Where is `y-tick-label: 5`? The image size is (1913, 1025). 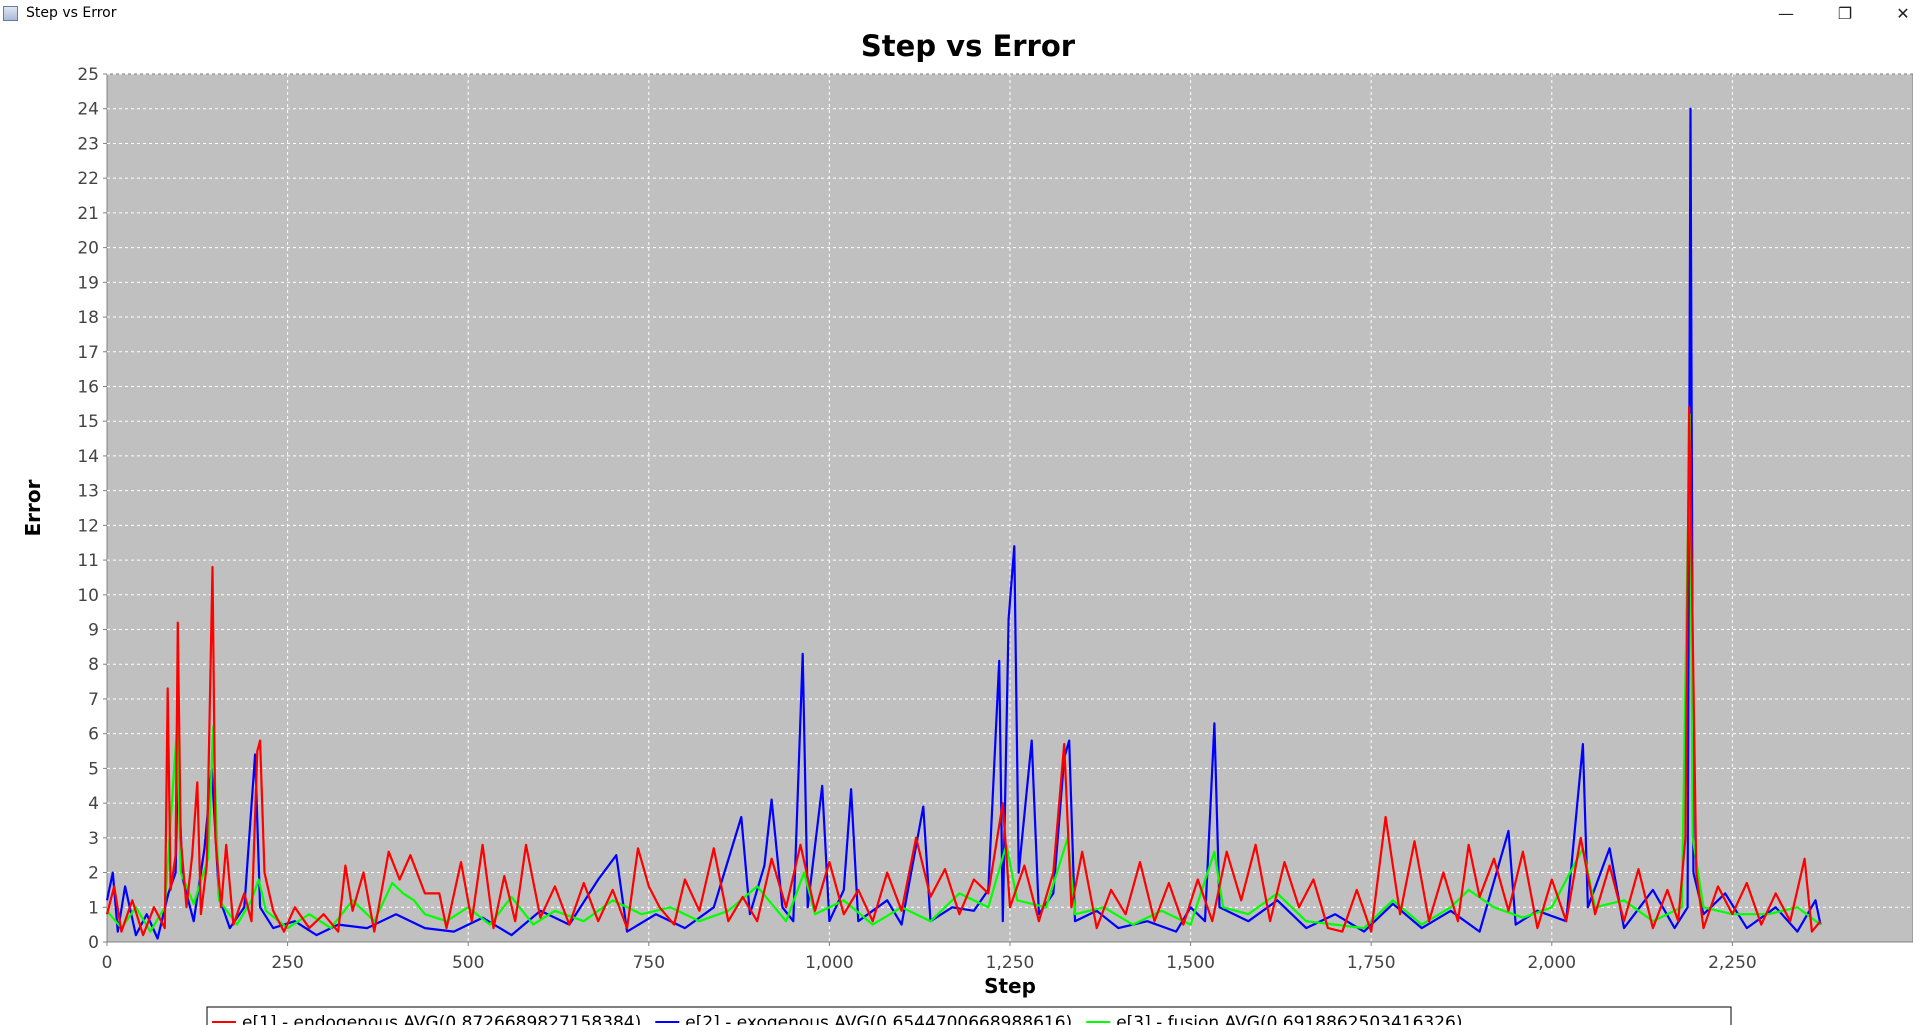
y-tick-label: 5 is located at coordinates (93, 769).